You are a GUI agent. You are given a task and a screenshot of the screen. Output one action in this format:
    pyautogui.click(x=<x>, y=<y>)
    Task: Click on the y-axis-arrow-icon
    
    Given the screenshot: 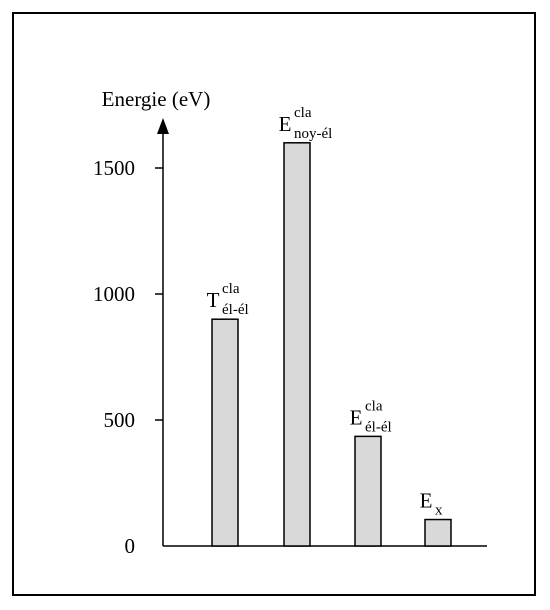 What is the action you would take?
    pyautogui.click(x=163, y=126)
    